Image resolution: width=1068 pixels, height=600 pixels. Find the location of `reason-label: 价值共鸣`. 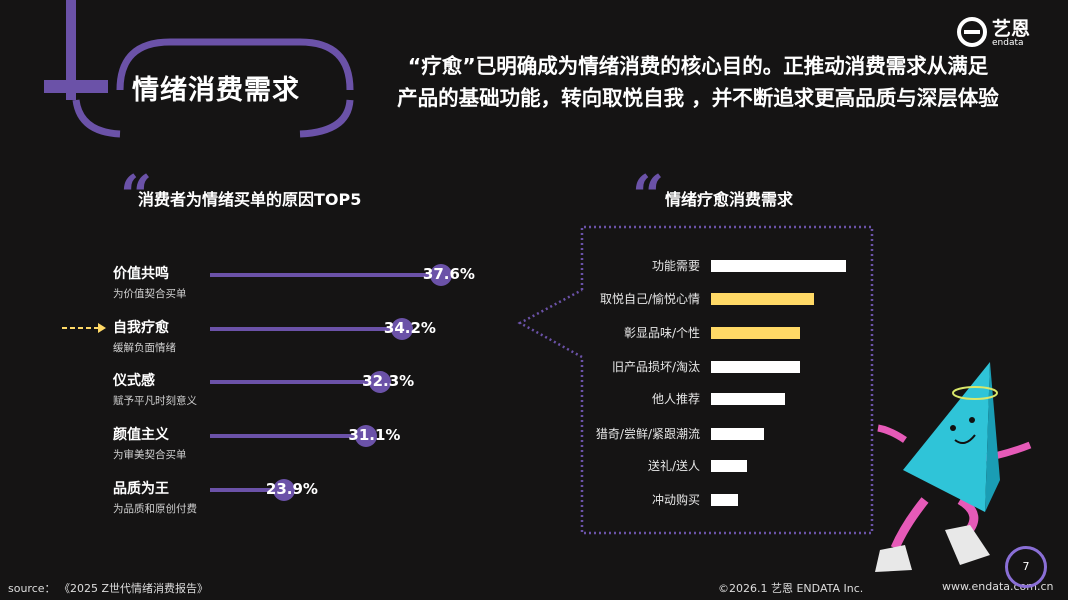

reason-label: 价值共鸣 is located at coordinates (141, 274).